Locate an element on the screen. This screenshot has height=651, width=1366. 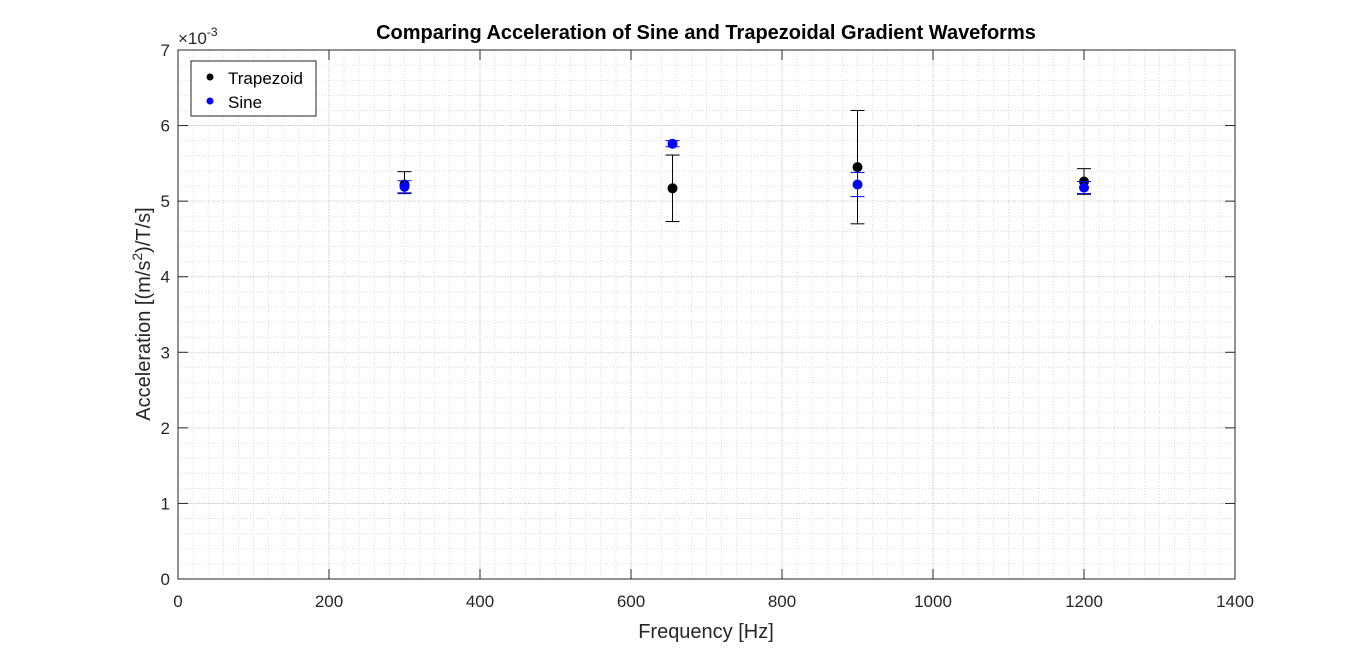
y-tick-label: 1 is located at coordinates (165, 503).